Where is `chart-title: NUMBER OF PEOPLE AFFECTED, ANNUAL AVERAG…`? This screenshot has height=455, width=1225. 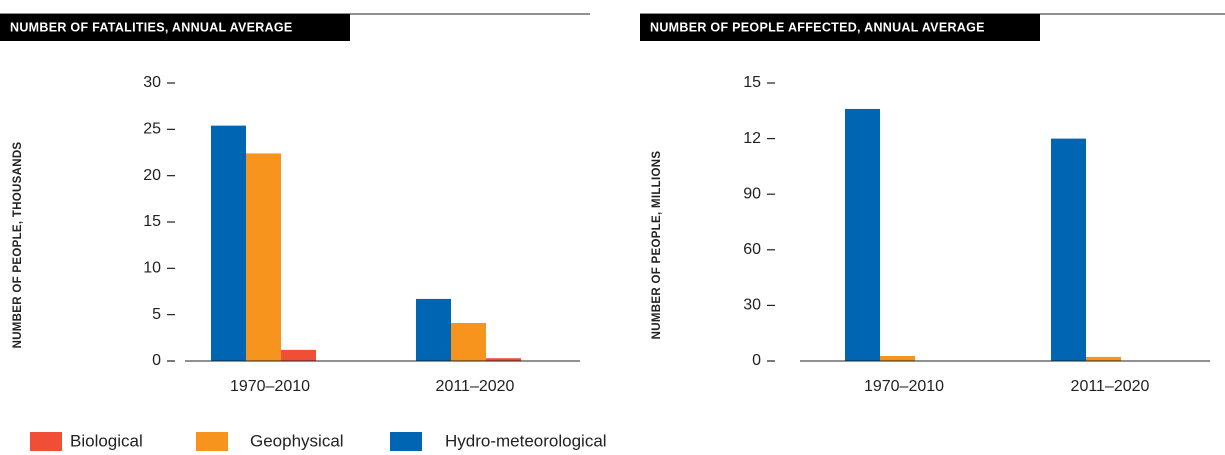
chart-title: NUMBER OF PEOPLE AFFECTED, ANNUAL AVERAG… is located at coordinates (817, 27).